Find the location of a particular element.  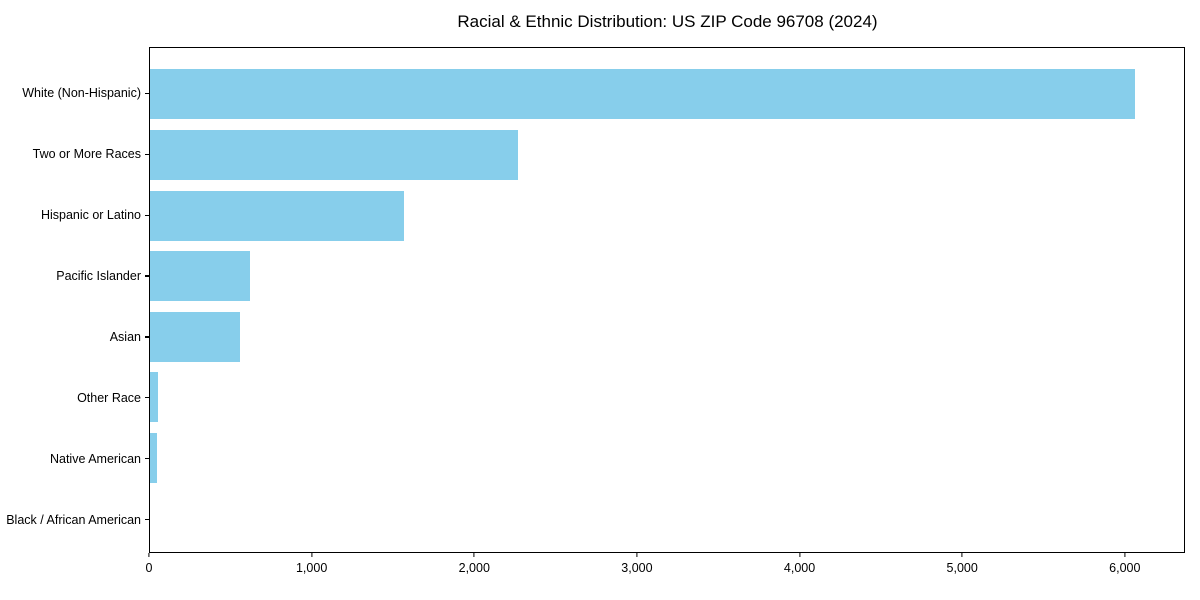

x-axis: 0 1,000 2,000 3,000 4,000 5,000 6,000 is located at coordinates (665, 573).